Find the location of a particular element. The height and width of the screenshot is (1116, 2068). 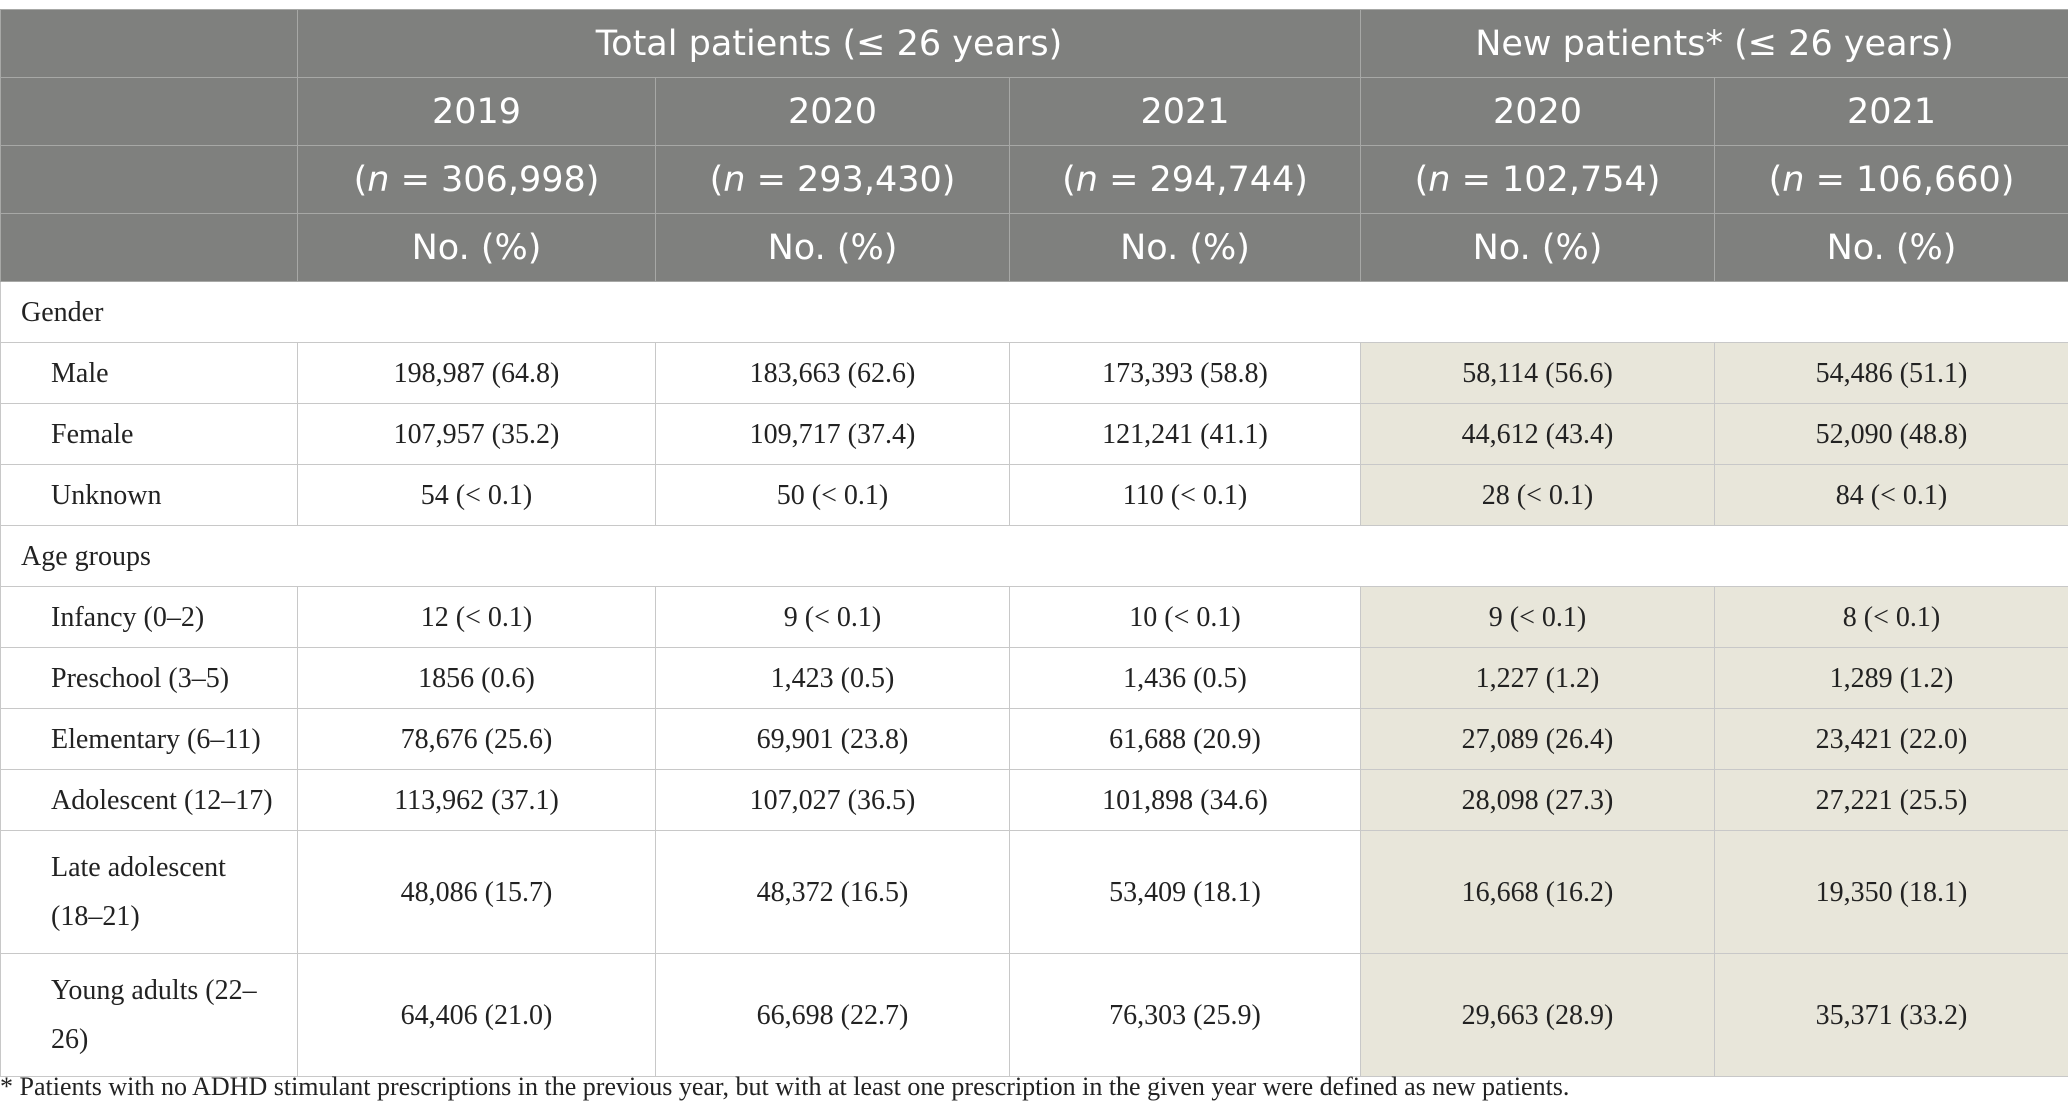

header-n: (n = 106,660) is located at coordinates (1891, 179).